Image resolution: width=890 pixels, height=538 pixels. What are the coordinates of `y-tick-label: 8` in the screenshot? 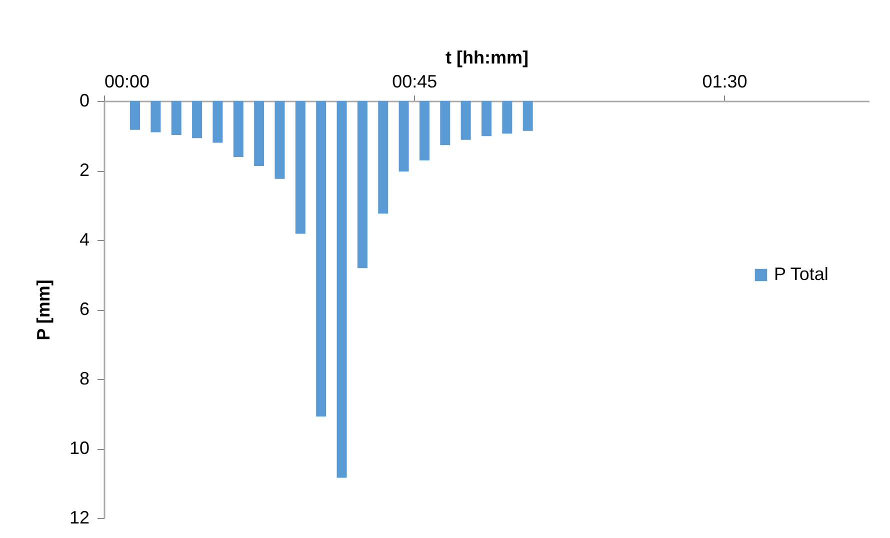 It's located at (84, 378).